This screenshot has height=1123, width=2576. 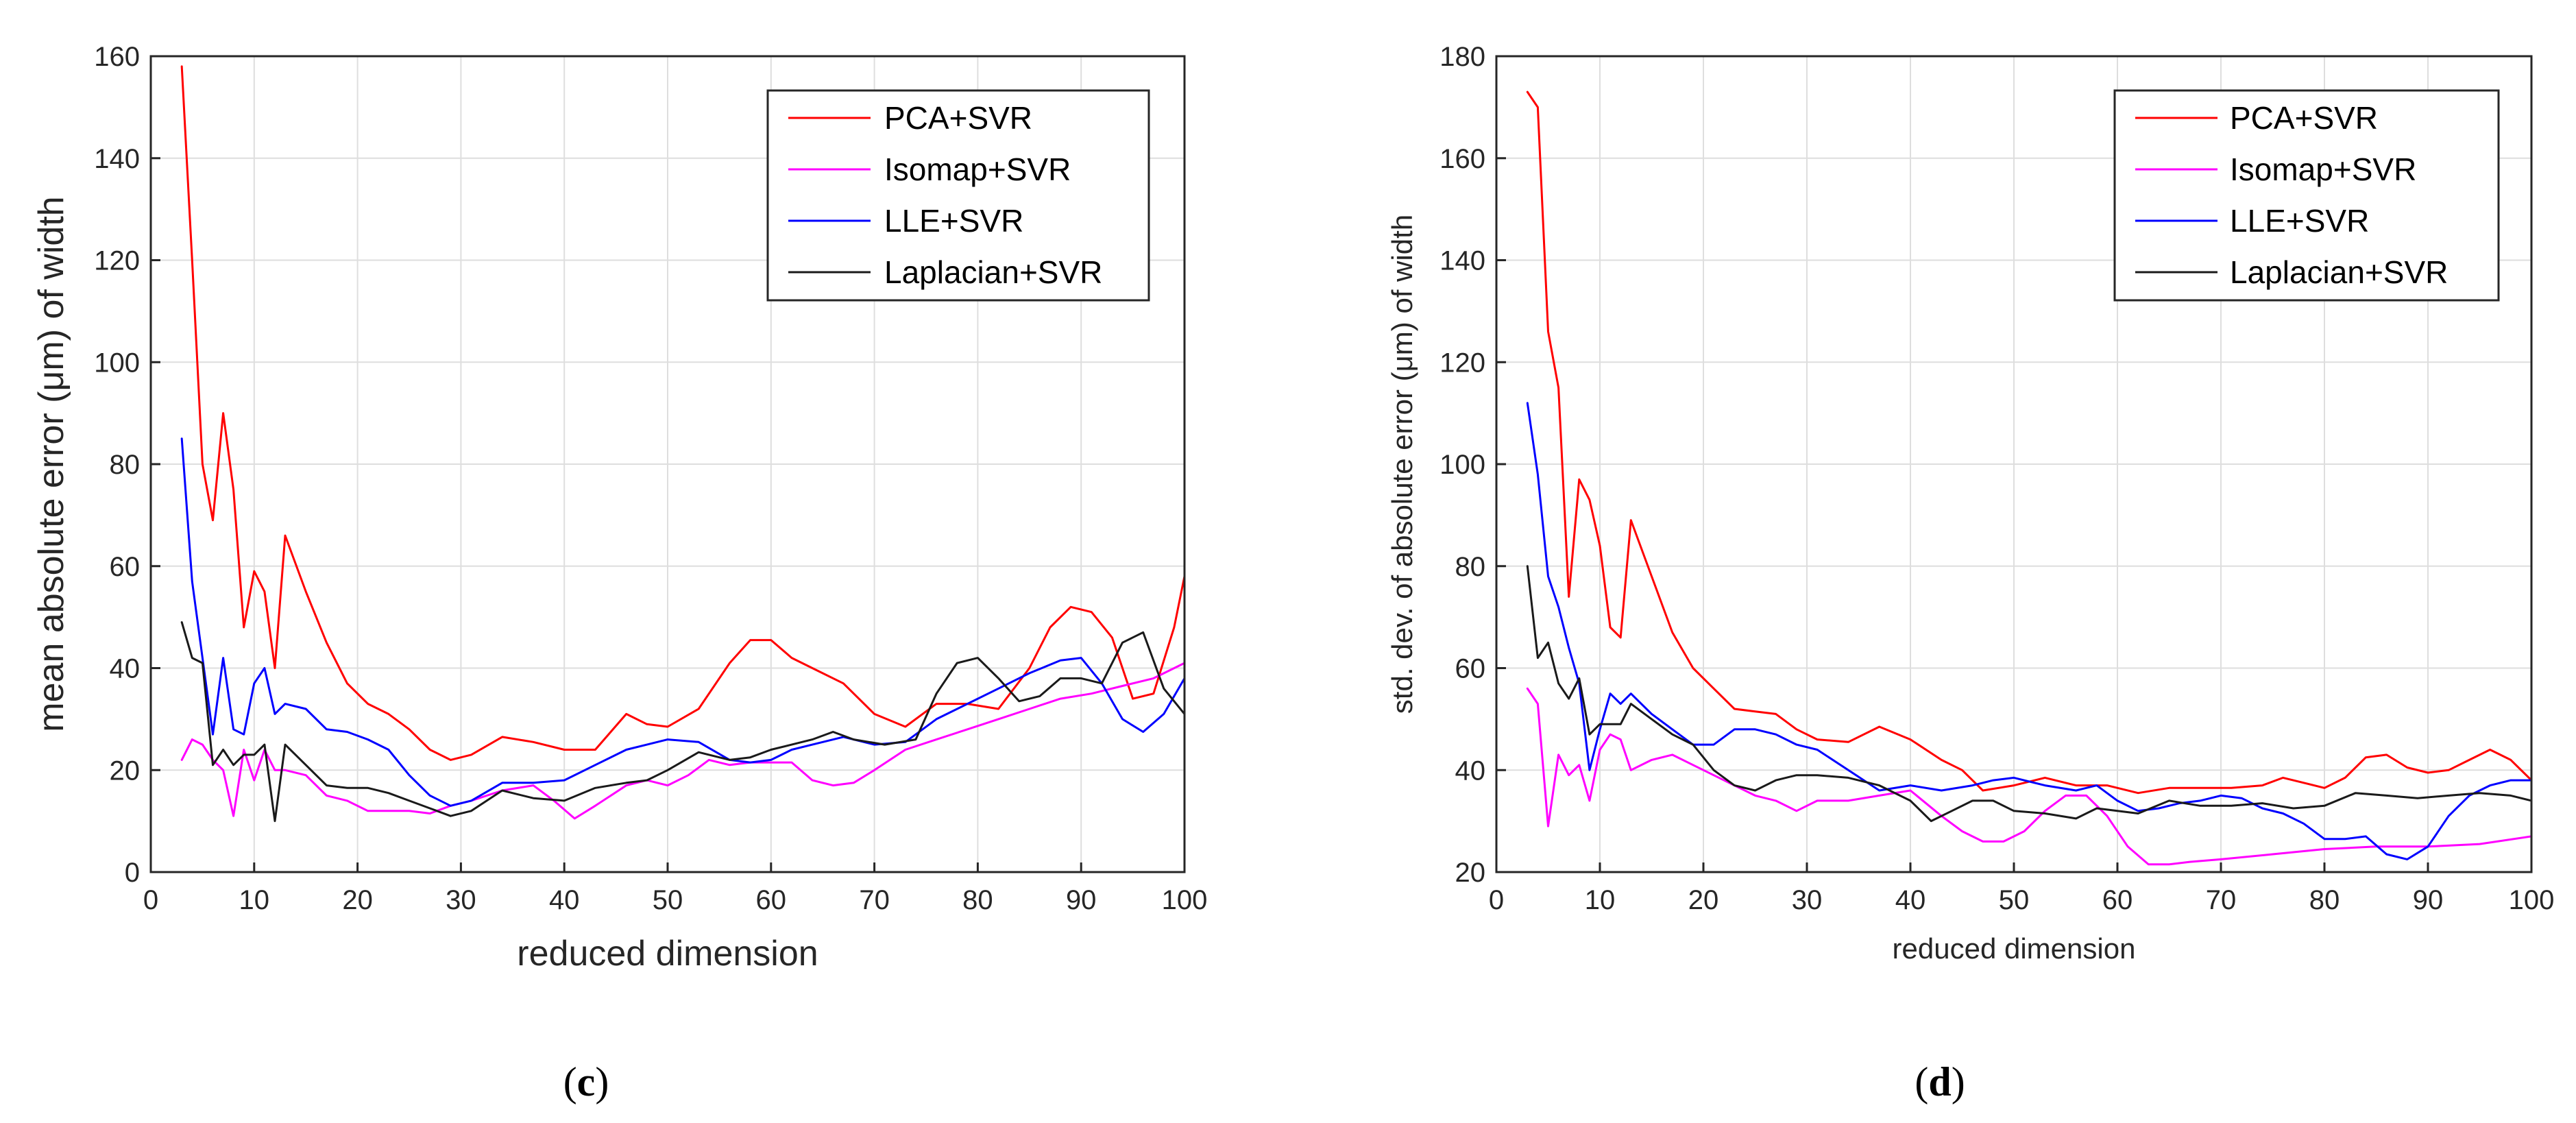 I want to click on x-tick-label-c: 90, so click(x=1081, y=900).